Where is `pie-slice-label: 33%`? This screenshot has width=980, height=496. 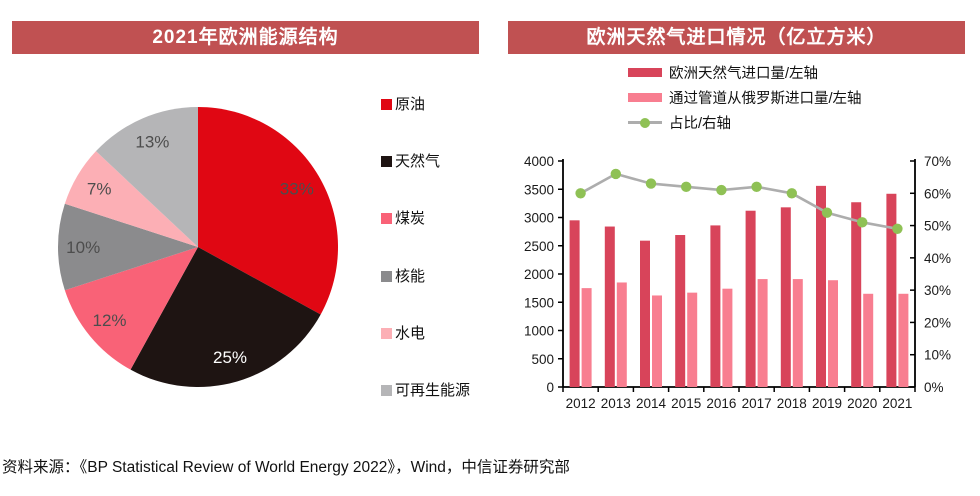 pie-slice-label: 33% is located at coordinates (297, 189).